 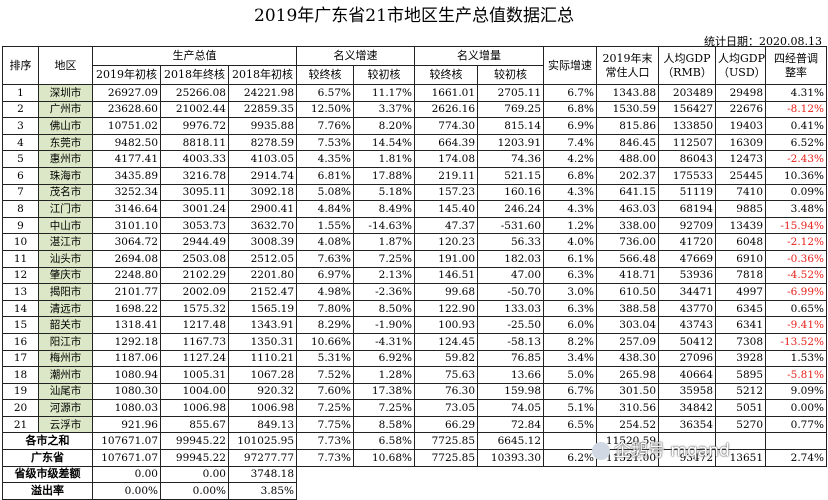 What do you see at coordinates (325, 292) in the screenshot?
I see `cell-growth-vs-final: 4.98%` at bounding box center [325, 292].